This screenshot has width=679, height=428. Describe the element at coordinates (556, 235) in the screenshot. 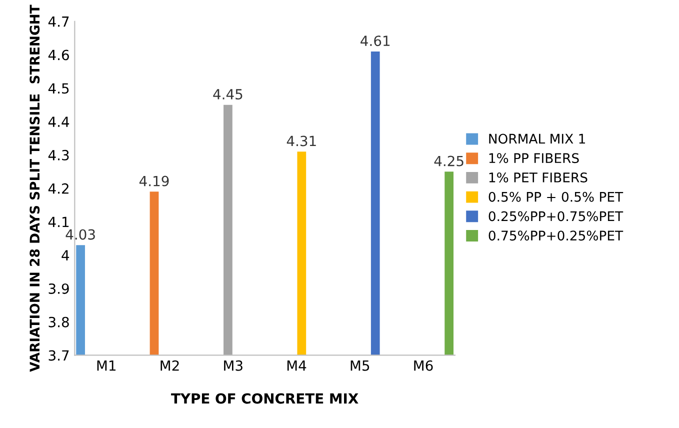

I see `legend-label: 0.75%PP+0.25%PET` at that location.